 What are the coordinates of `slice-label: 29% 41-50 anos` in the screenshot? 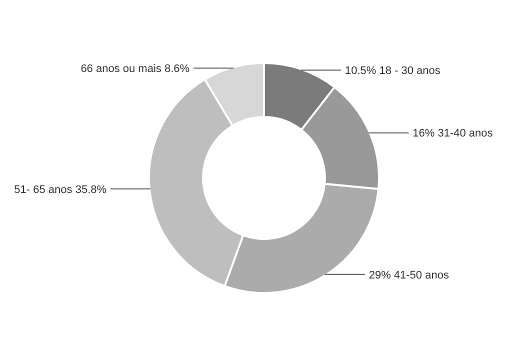 It's located at (409, 275).